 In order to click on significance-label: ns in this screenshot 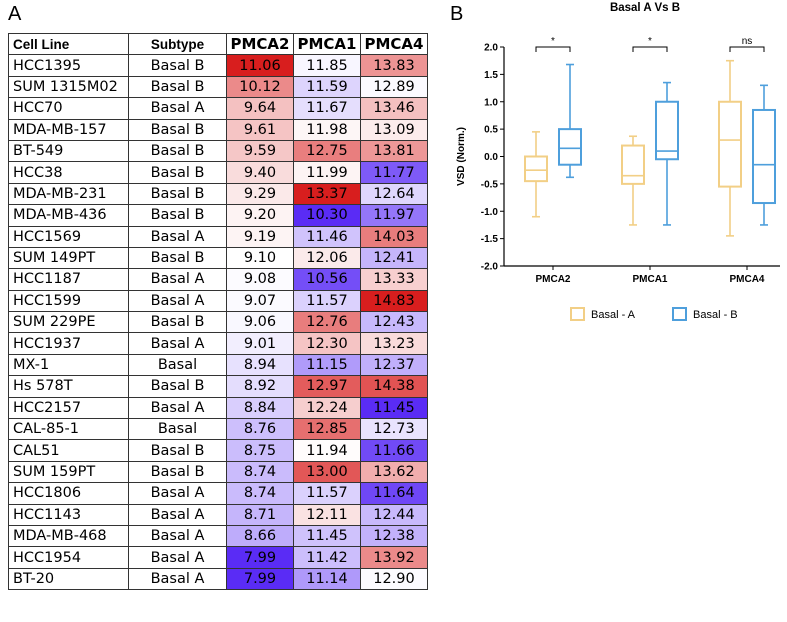, I will do `click(747, 41)`.